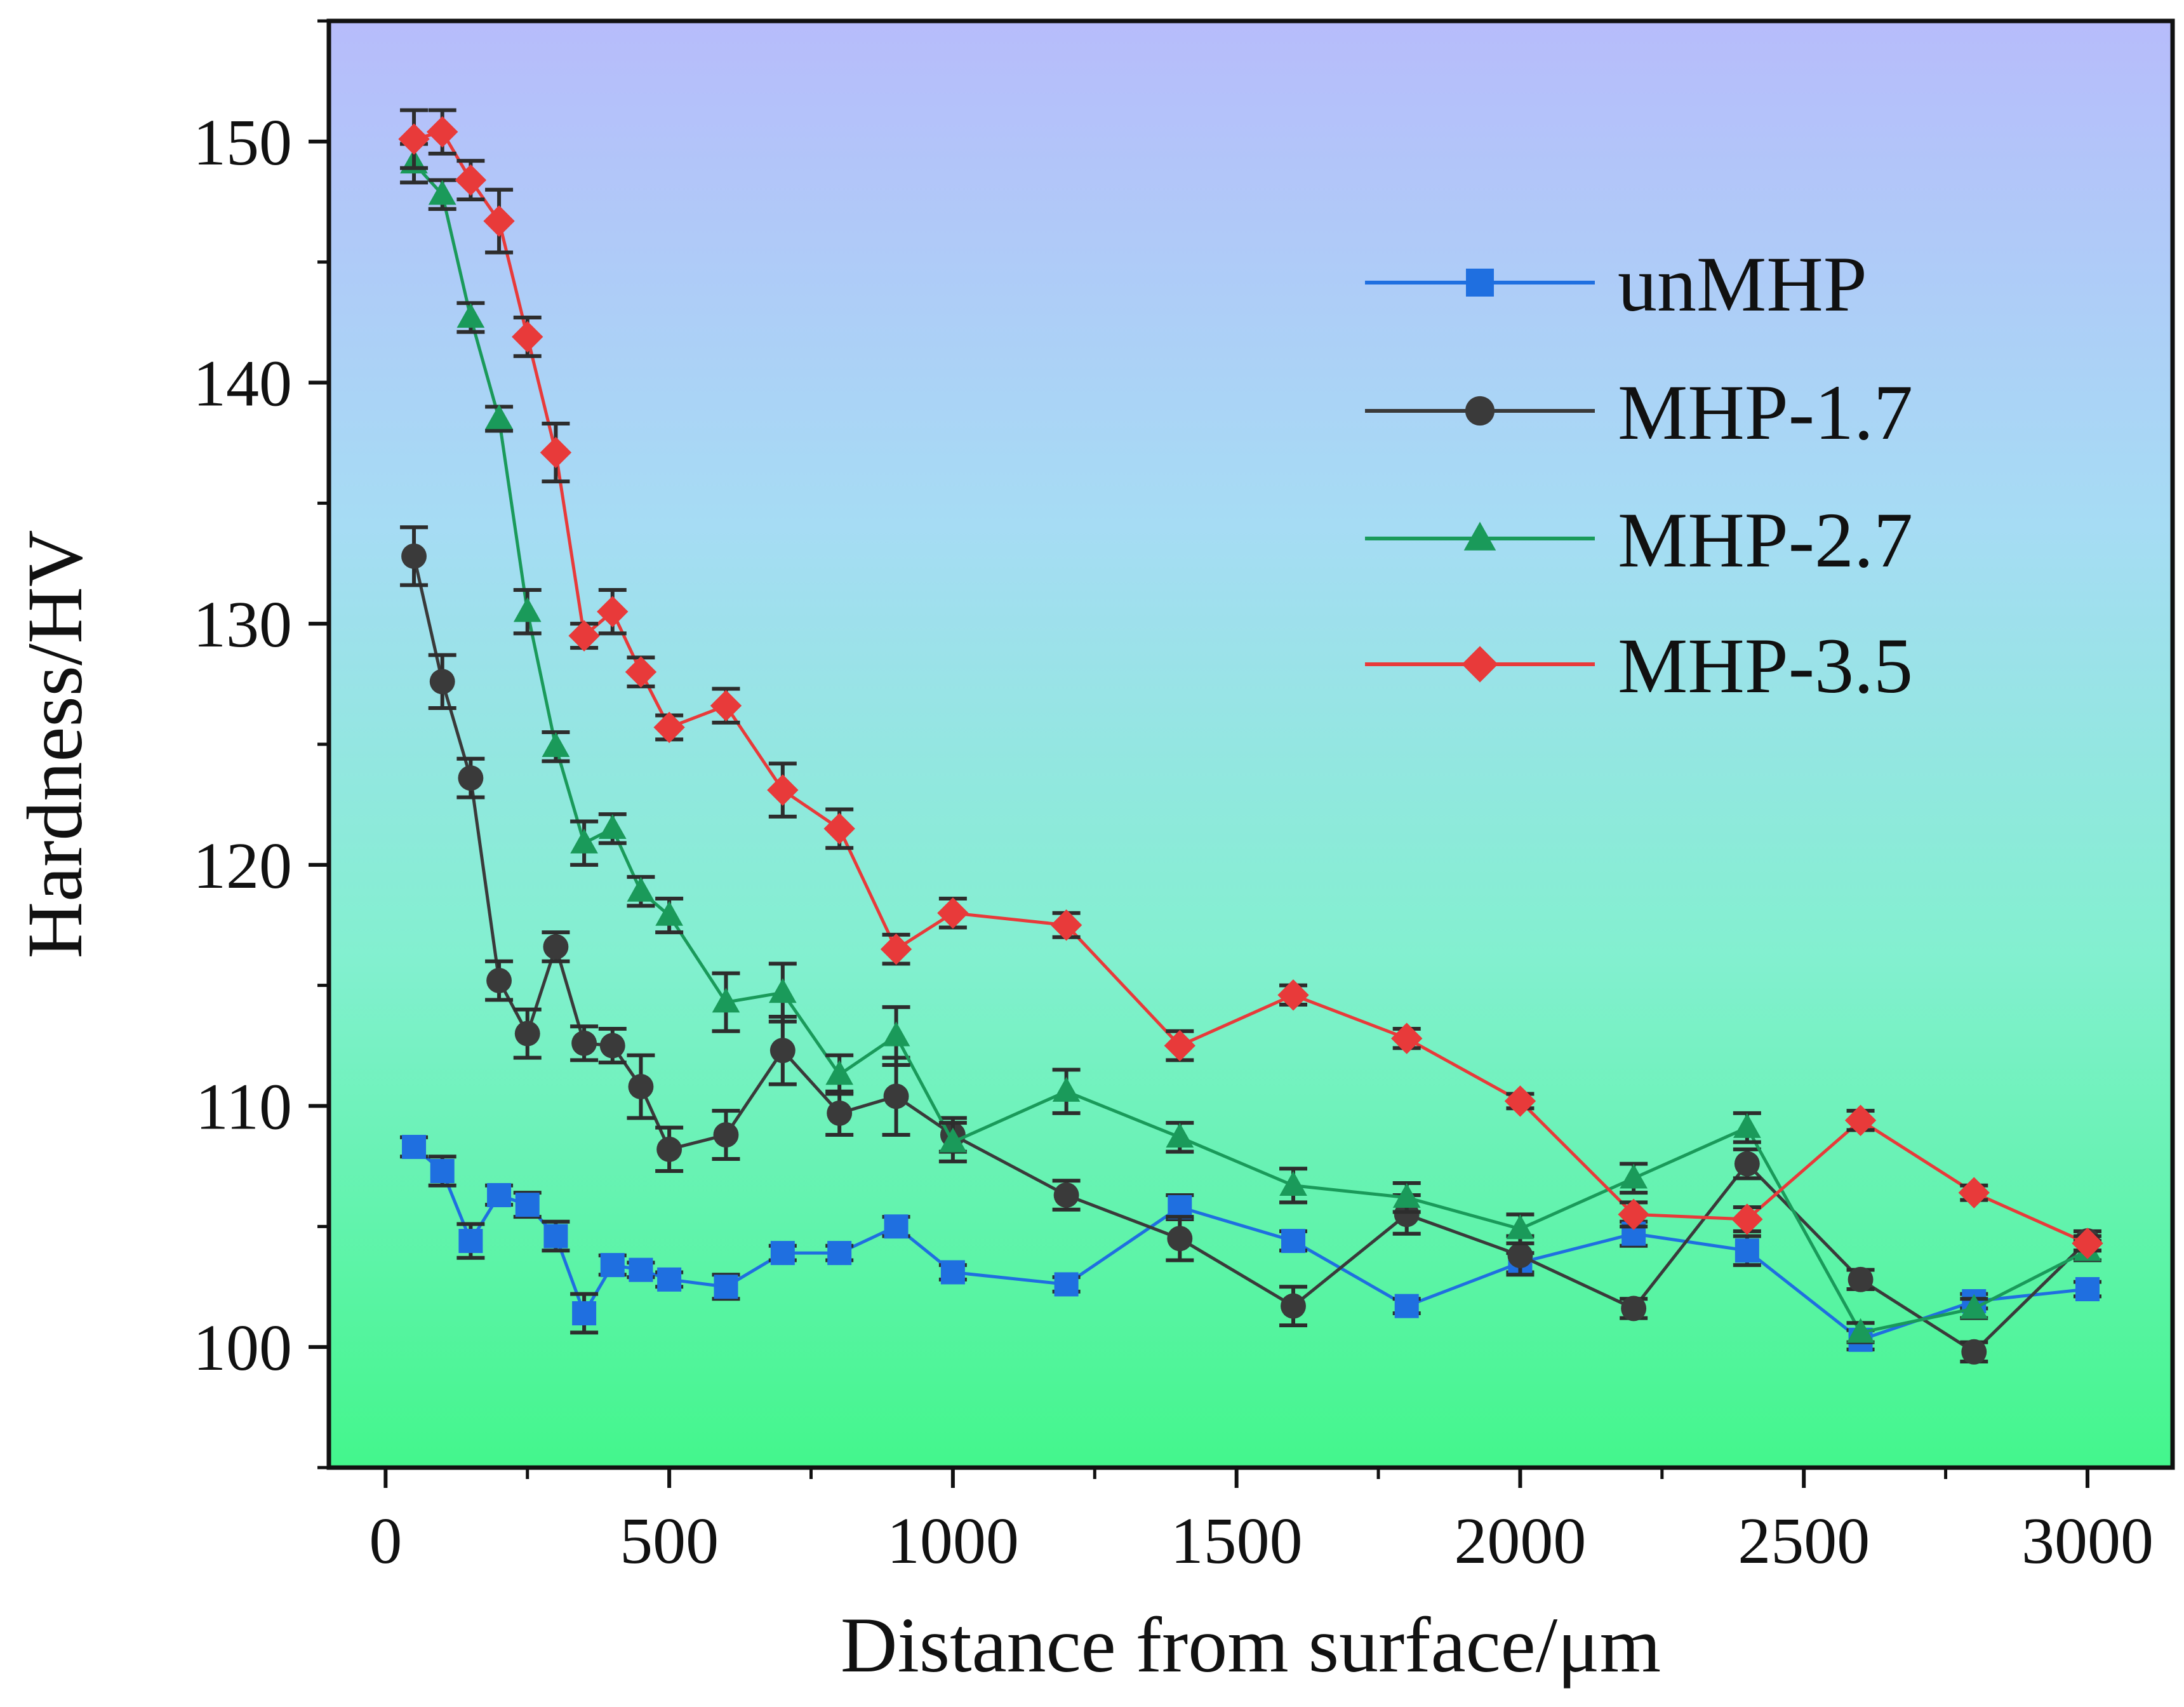 The width and height of the screenshot is (2184, 1707). What do you see at coordinates (1520, 1541) in the screenshot?
I see `x-tick-label: 2000` at bounding box center [1520, 1541].